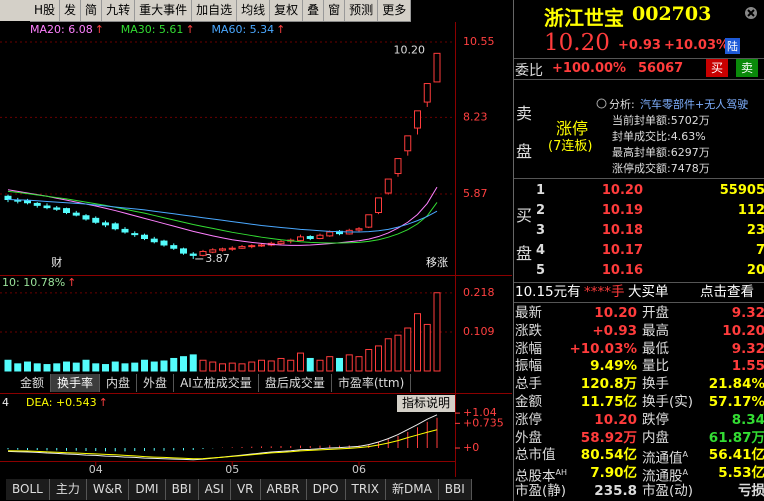 The height and width of the screenshot is (501, 764). What do you see at coordinates (103, 402) in the screenshot?
I see `dea-arrow: ↑` at bounding box center [103, 402].